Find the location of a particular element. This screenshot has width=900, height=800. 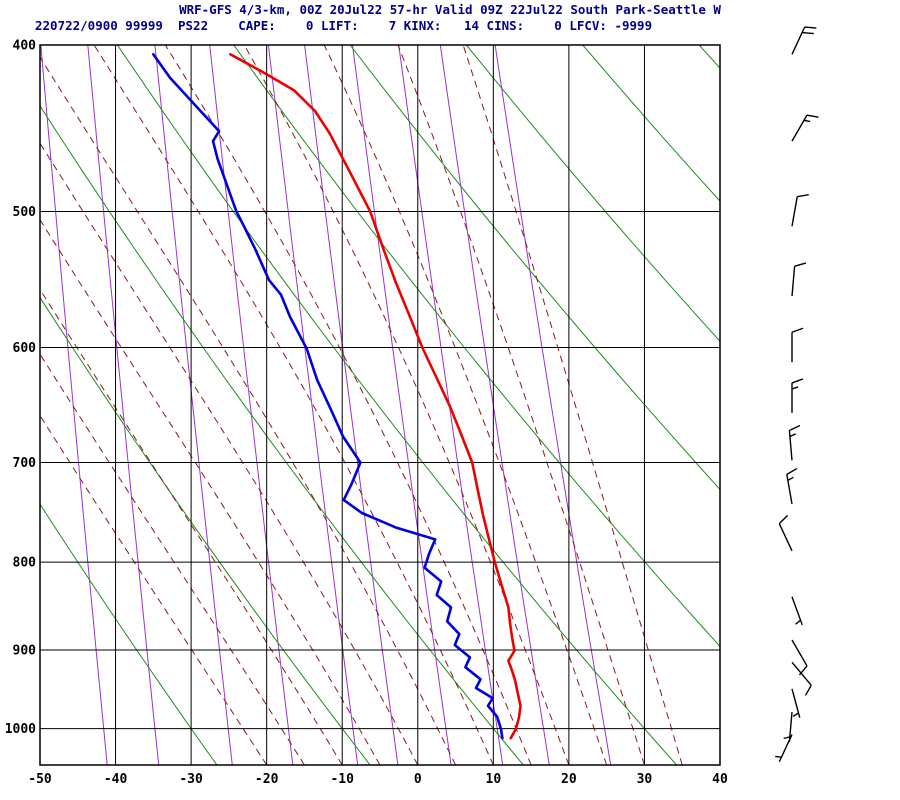

x-tick-label: 10 is located at coordinates (494, 779).